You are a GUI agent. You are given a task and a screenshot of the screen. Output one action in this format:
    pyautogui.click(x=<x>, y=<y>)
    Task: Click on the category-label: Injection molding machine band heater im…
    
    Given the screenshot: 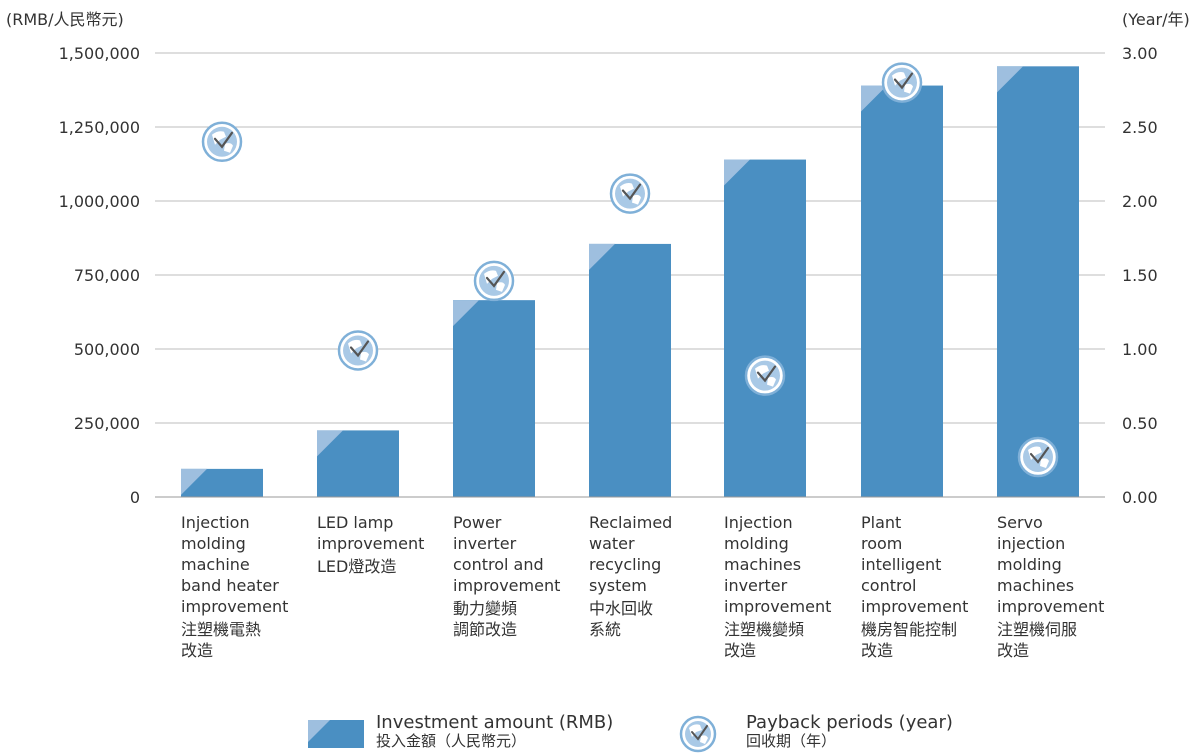 What is the action you would take?
    pyautogui.click(x=256, y=586)
    